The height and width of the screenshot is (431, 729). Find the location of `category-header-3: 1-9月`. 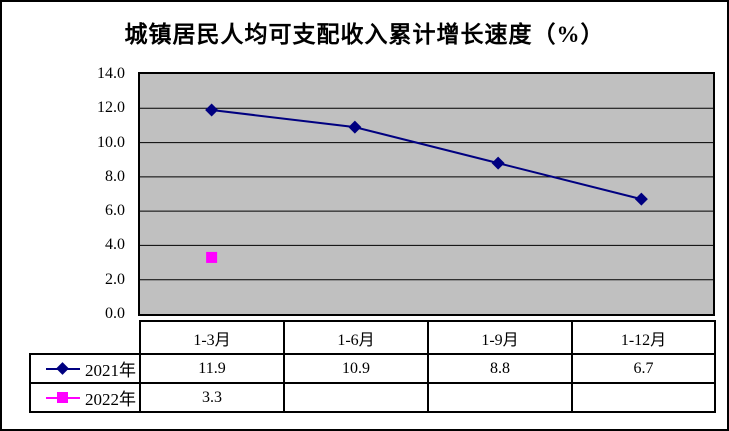

category-header-3: 1-9月 is located at coordinates (500, 337).